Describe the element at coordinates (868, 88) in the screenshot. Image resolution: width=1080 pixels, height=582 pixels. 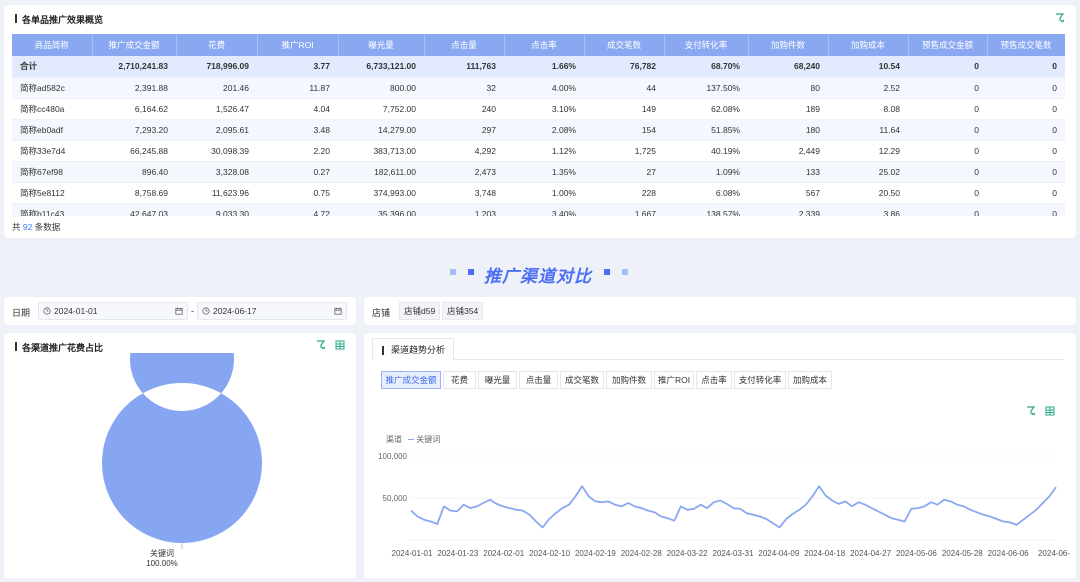
I see `table-cell: 2.52` at that location.